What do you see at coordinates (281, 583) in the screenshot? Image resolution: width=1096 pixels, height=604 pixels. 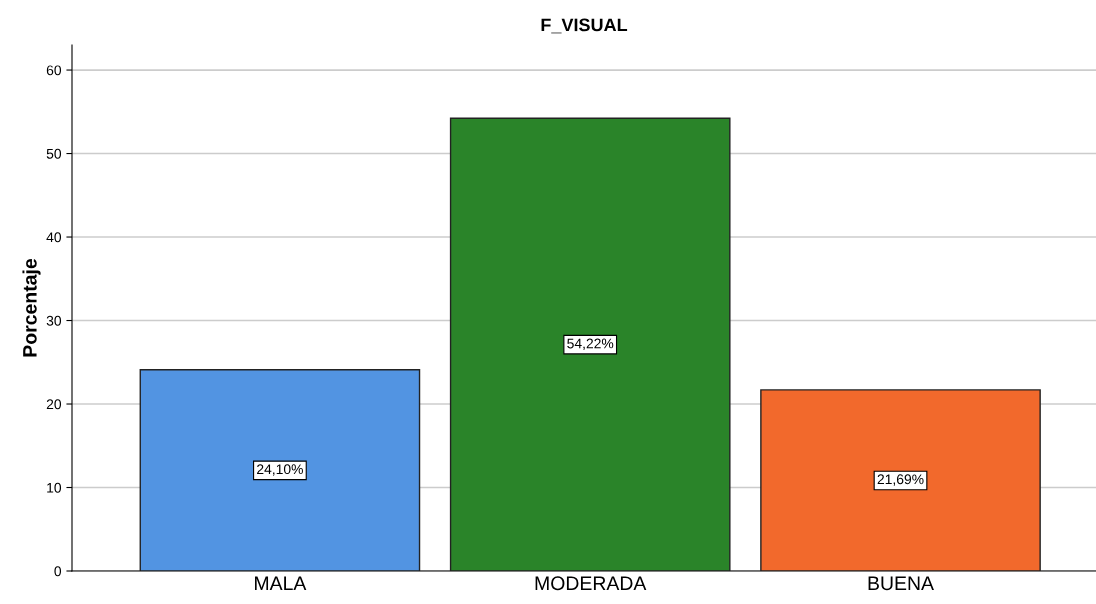 I see `x-tick-label: MALA` at bounding box center [281, 583].